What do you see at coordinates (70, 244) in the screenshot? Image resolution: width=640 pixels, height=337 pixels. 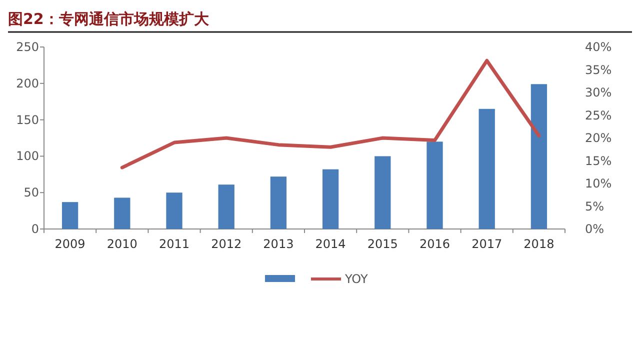 I see `x-tick-label: 2009` at bounding box center [70, 244].